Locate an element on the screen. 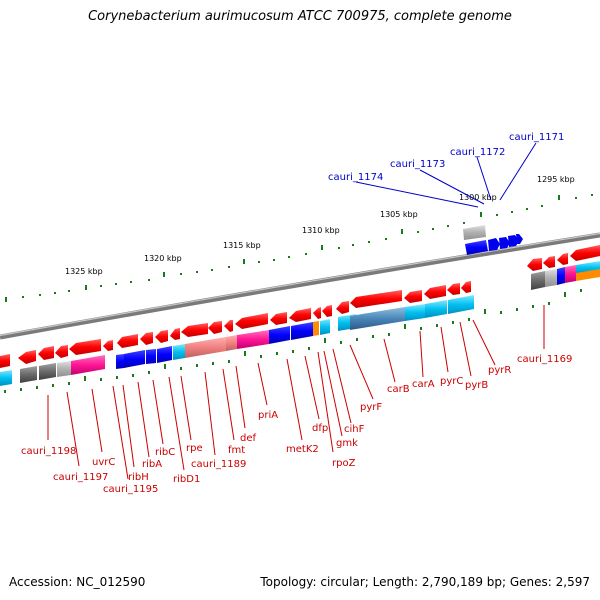 This screenshot has width=600, height=600. gene-label-cauri-1197: cauri_1197 is located at coordinates (80, 477).